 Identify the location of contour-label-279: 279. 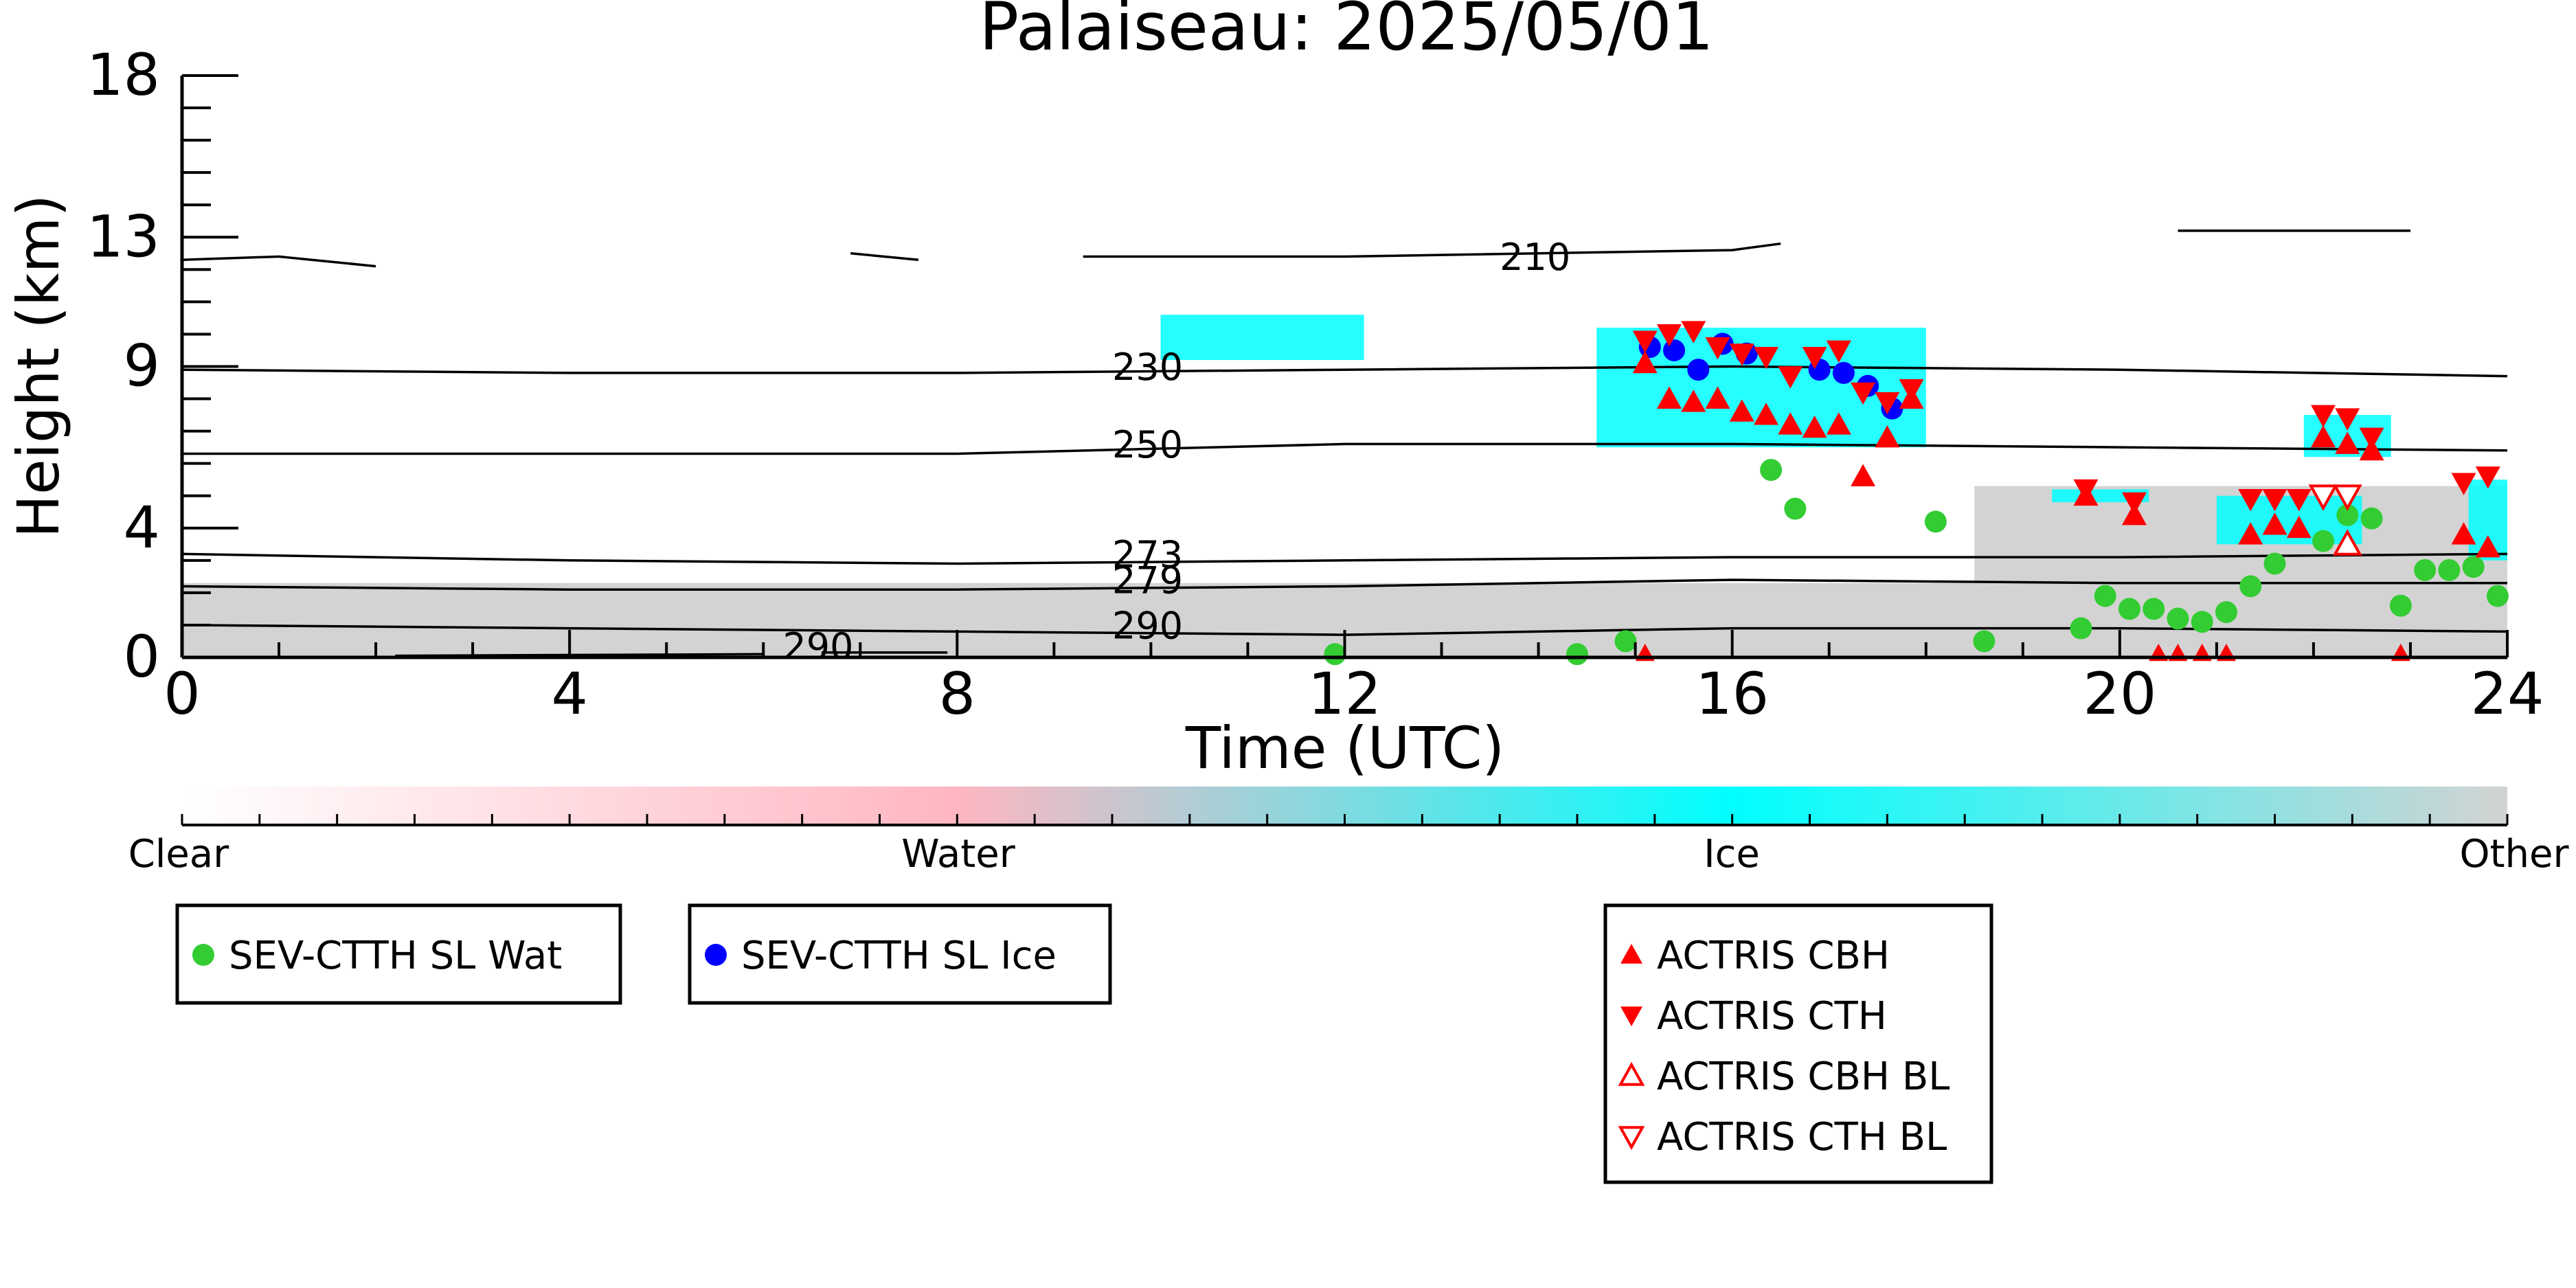
(1147, 580).